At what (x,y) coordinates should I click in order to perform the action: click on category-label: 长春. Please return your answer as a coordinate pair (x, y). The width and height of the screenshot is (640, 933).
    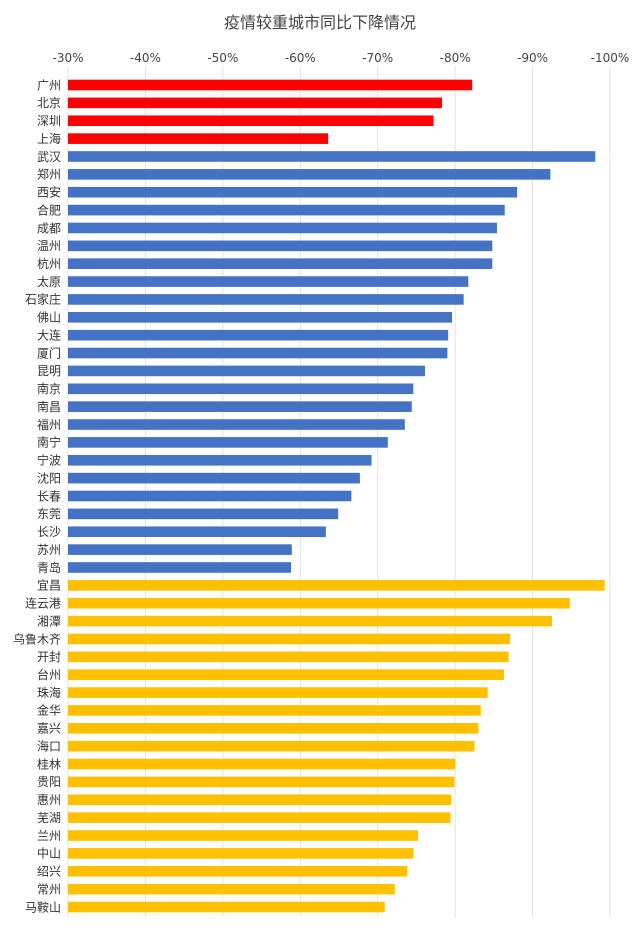
    Looking at the image, I should click on (49, 496).